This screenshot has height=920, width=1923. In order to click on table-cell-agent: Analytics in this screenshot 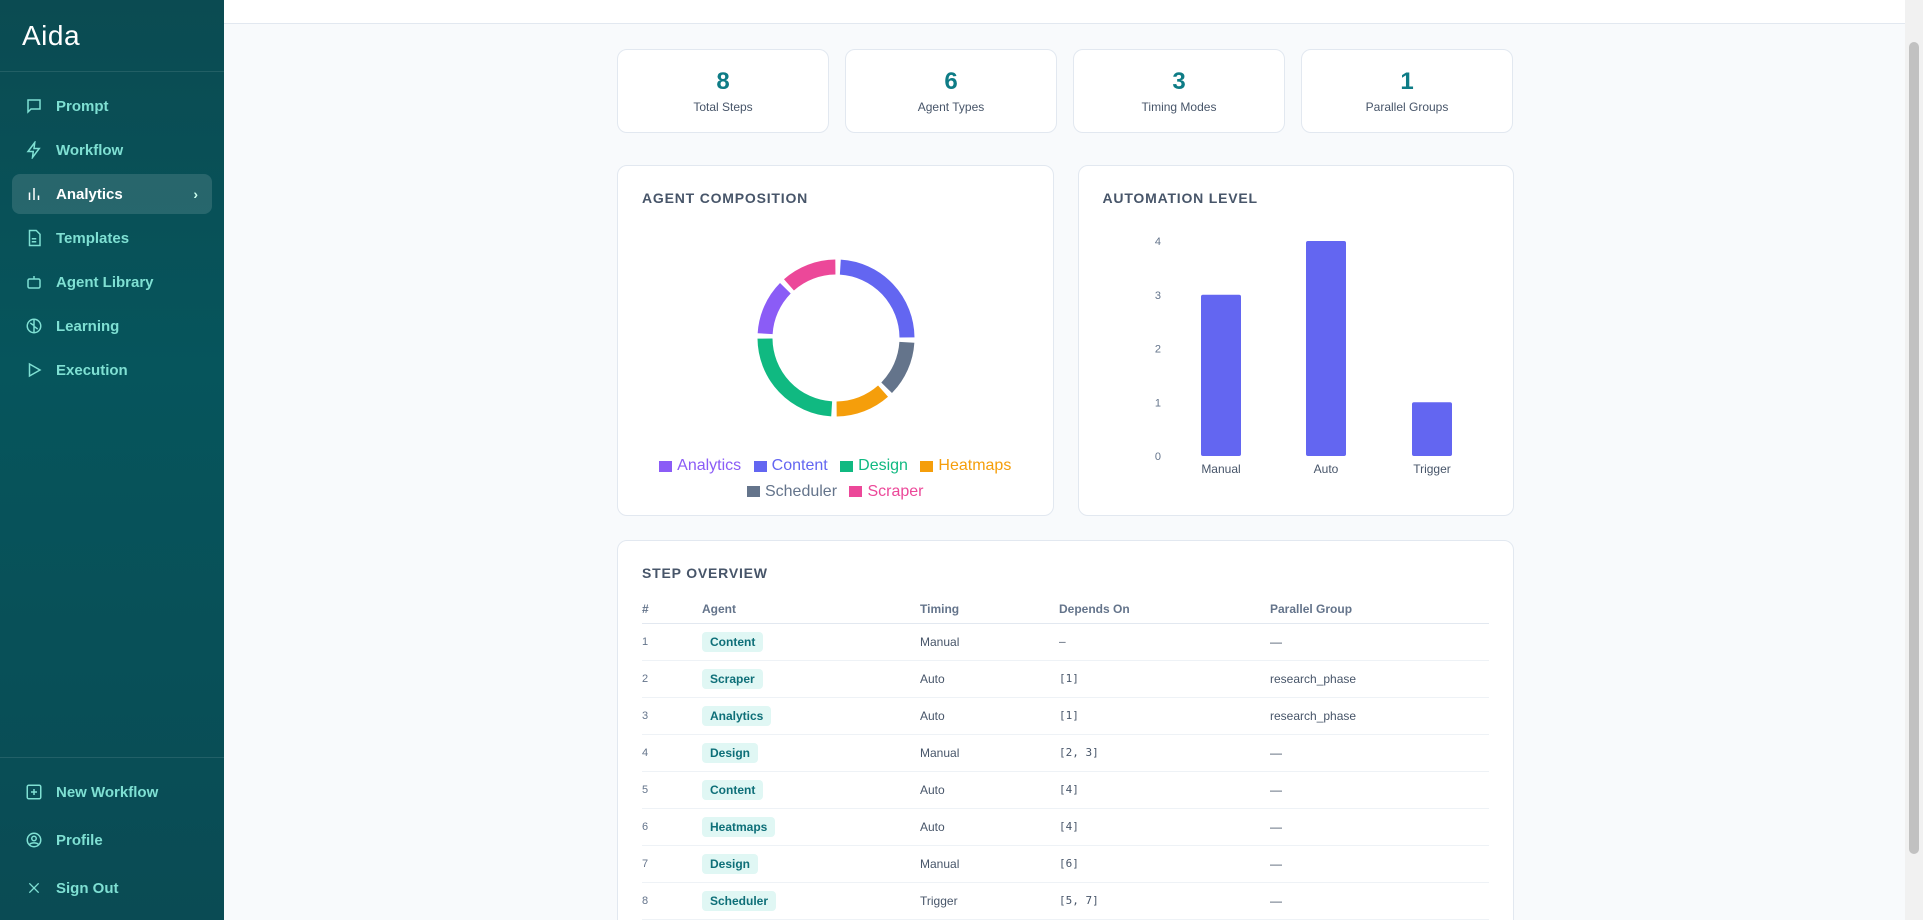, I will do `click(811, 716)`.